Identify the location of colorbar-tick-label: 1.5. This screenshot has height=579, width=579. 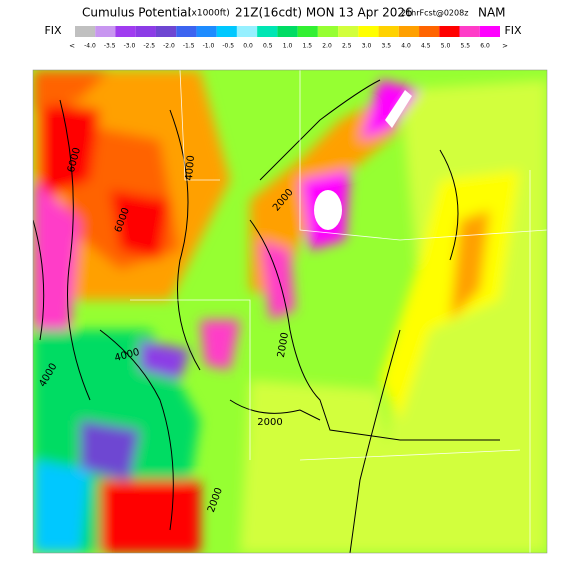
(307, 46).